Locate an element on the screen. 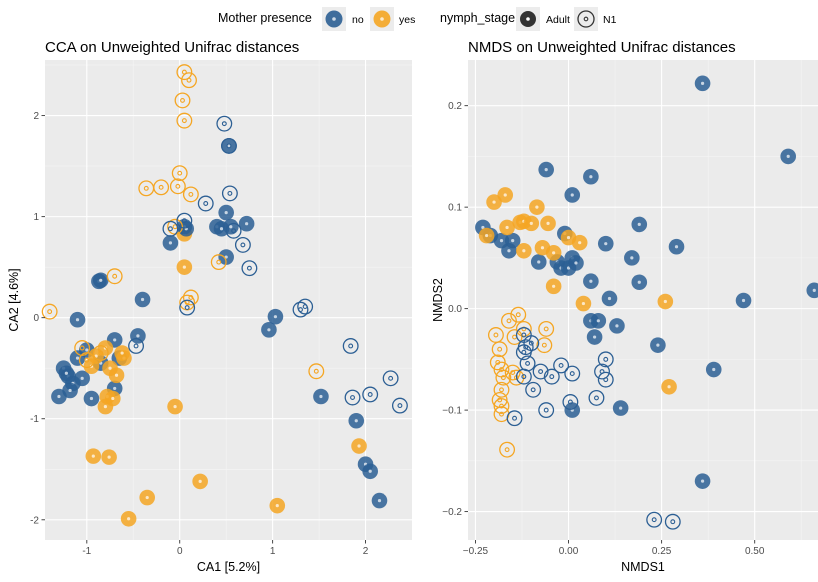 The height and width of the screenshot is (582, 818). y-tick-label: −0.1 is located at coordinates (452, 411).